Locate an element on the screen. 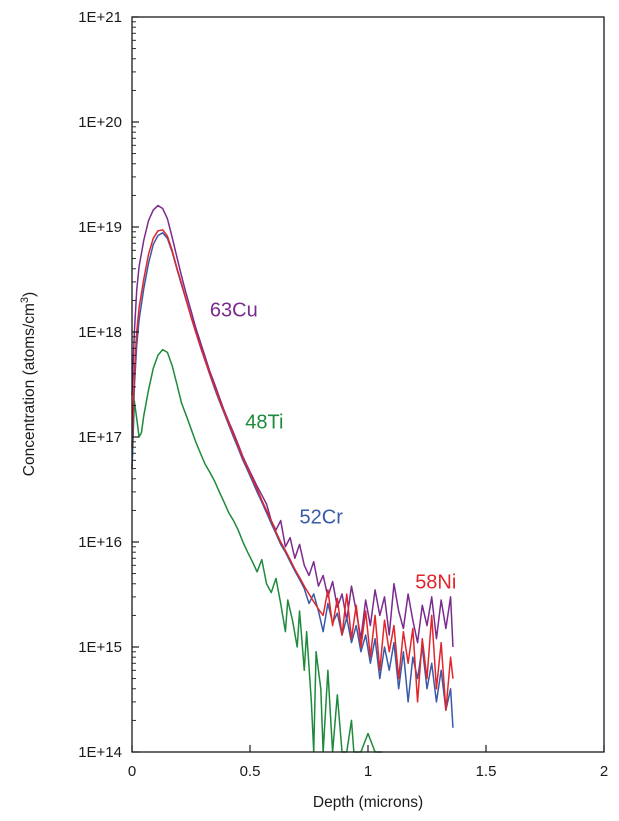 This screenshot has height=821, width=619. y-tick-label: 1E+18 is located at coordinates (100, 332).